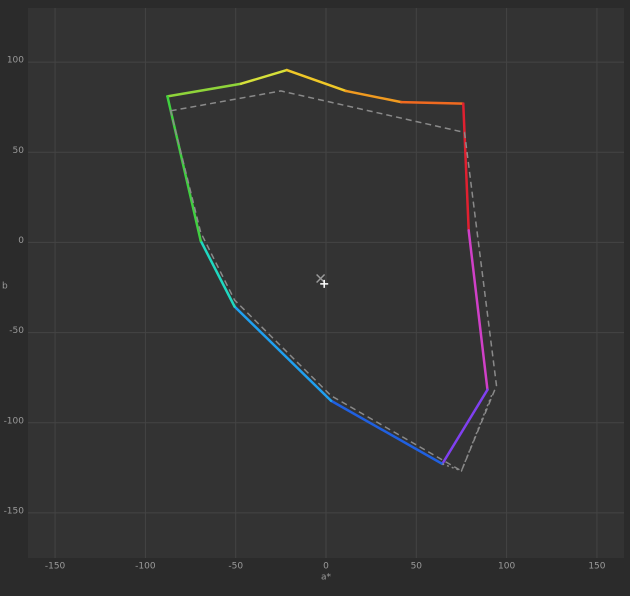 This screenshot has width=630, height=596. Describe the element at coordinates (15, 61) in the screenshot. I see `y-tick-label: 100` at that location.